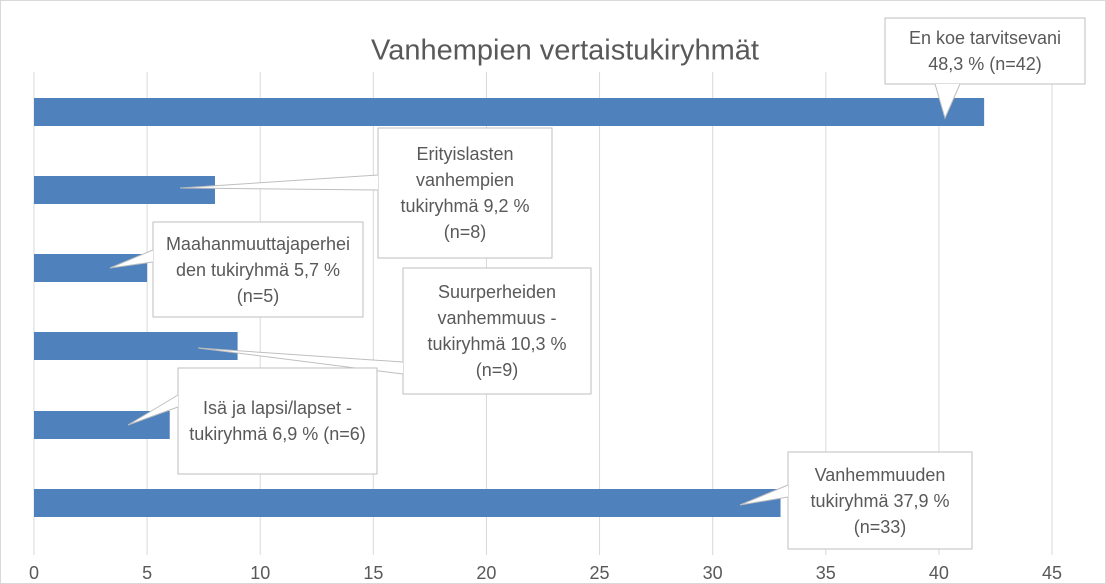 The width and height of the screenshot is (1106, 584). I want to click on category-label: Erityislasten vanhempien tukiryhmä, so click(457, 180).